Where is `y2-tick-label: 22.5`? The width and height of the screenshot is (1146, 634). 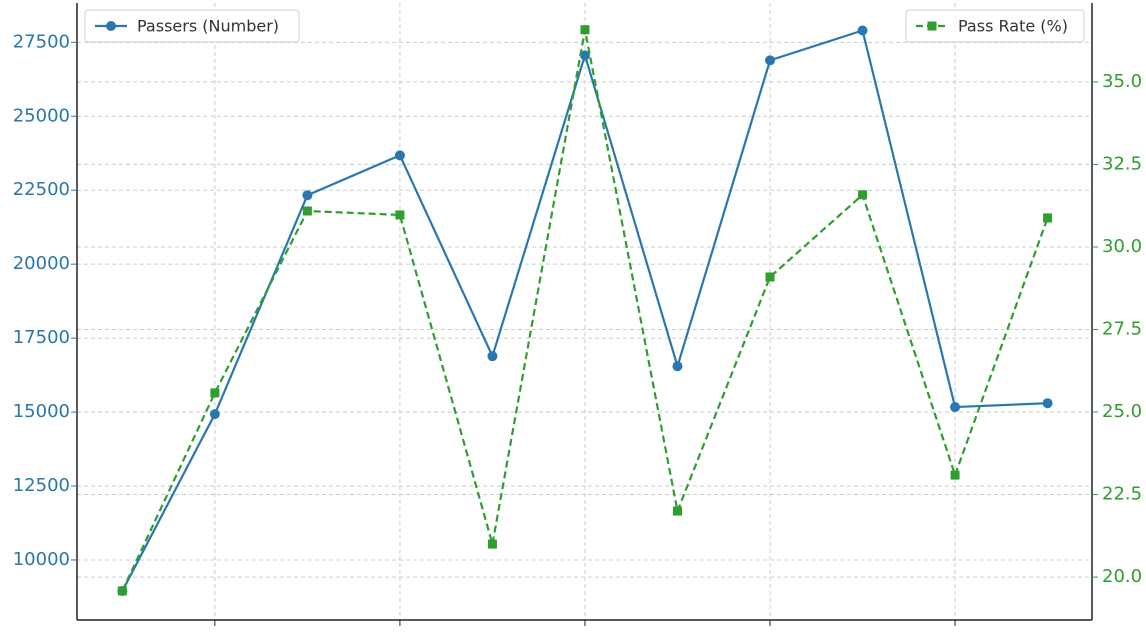 y2-tick-label: 22.5 is located at coordinates (1122, 494).